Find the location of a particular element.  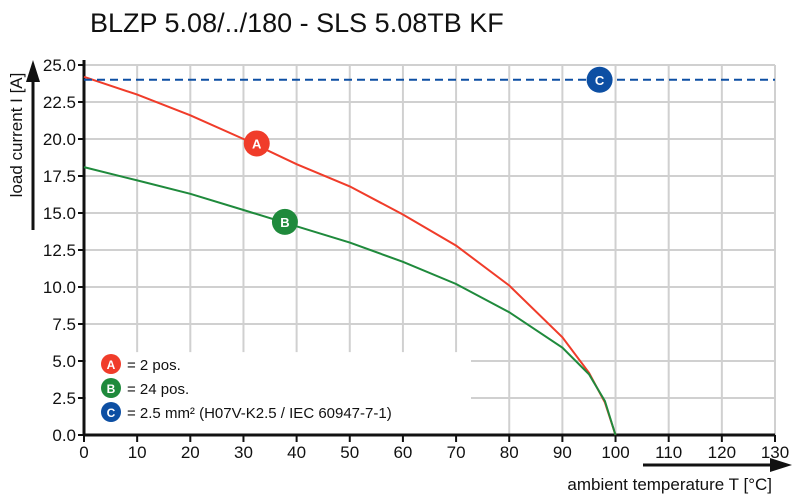

legend-marker-label: A is located at coordinates (111, 365).